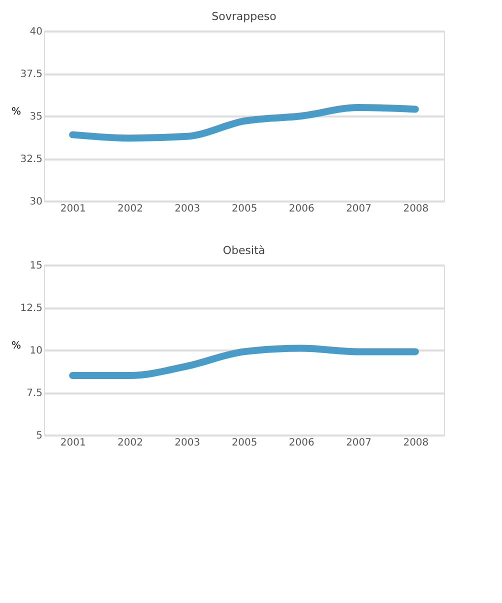  I want to click on y-tick-label: 37.5, so click(31, 74).